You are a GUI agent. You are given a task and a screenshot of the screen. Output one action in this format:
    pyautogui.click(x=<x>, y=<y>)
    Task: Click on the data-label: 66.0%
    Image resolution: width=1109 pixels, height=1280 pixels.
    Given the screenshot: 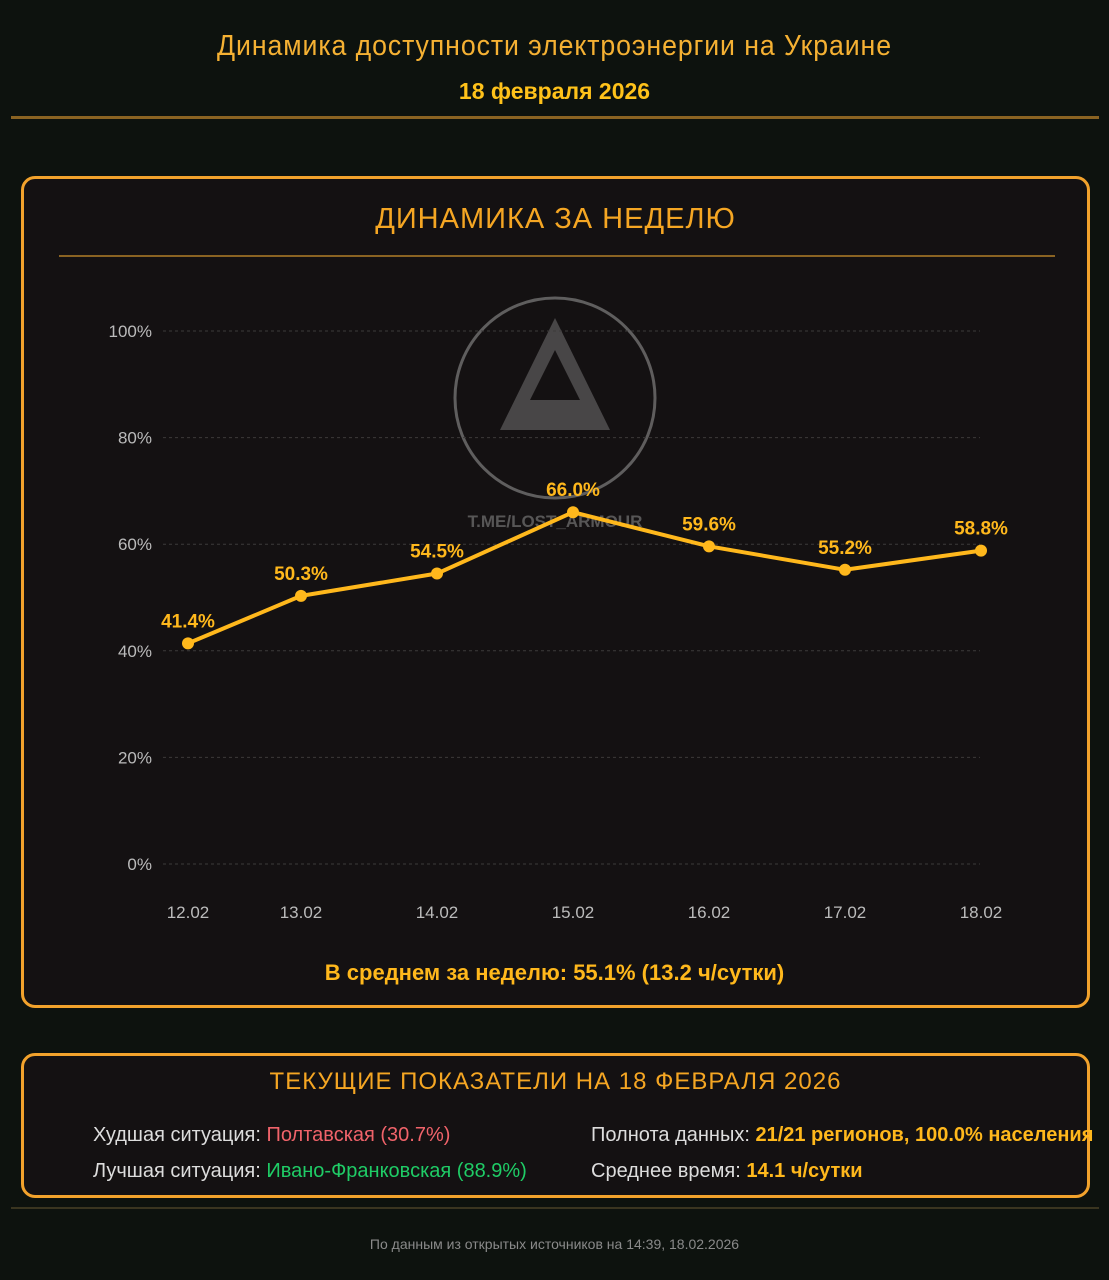 What is the action you would take?
    pyautogui.click(x=573, y=490)
    